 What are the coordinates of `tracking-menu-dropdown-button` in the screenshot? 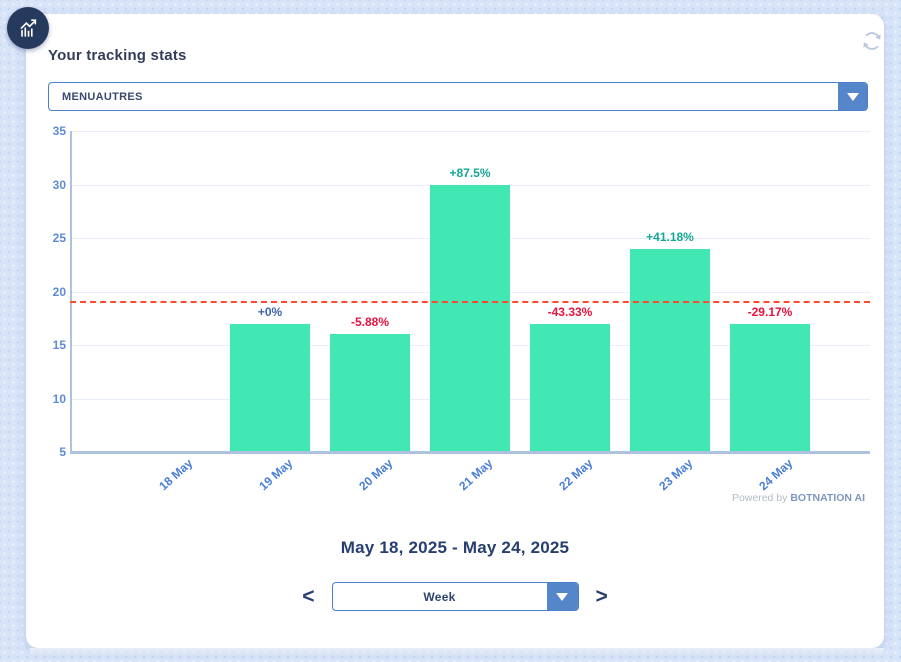 It's located at (852, 96).